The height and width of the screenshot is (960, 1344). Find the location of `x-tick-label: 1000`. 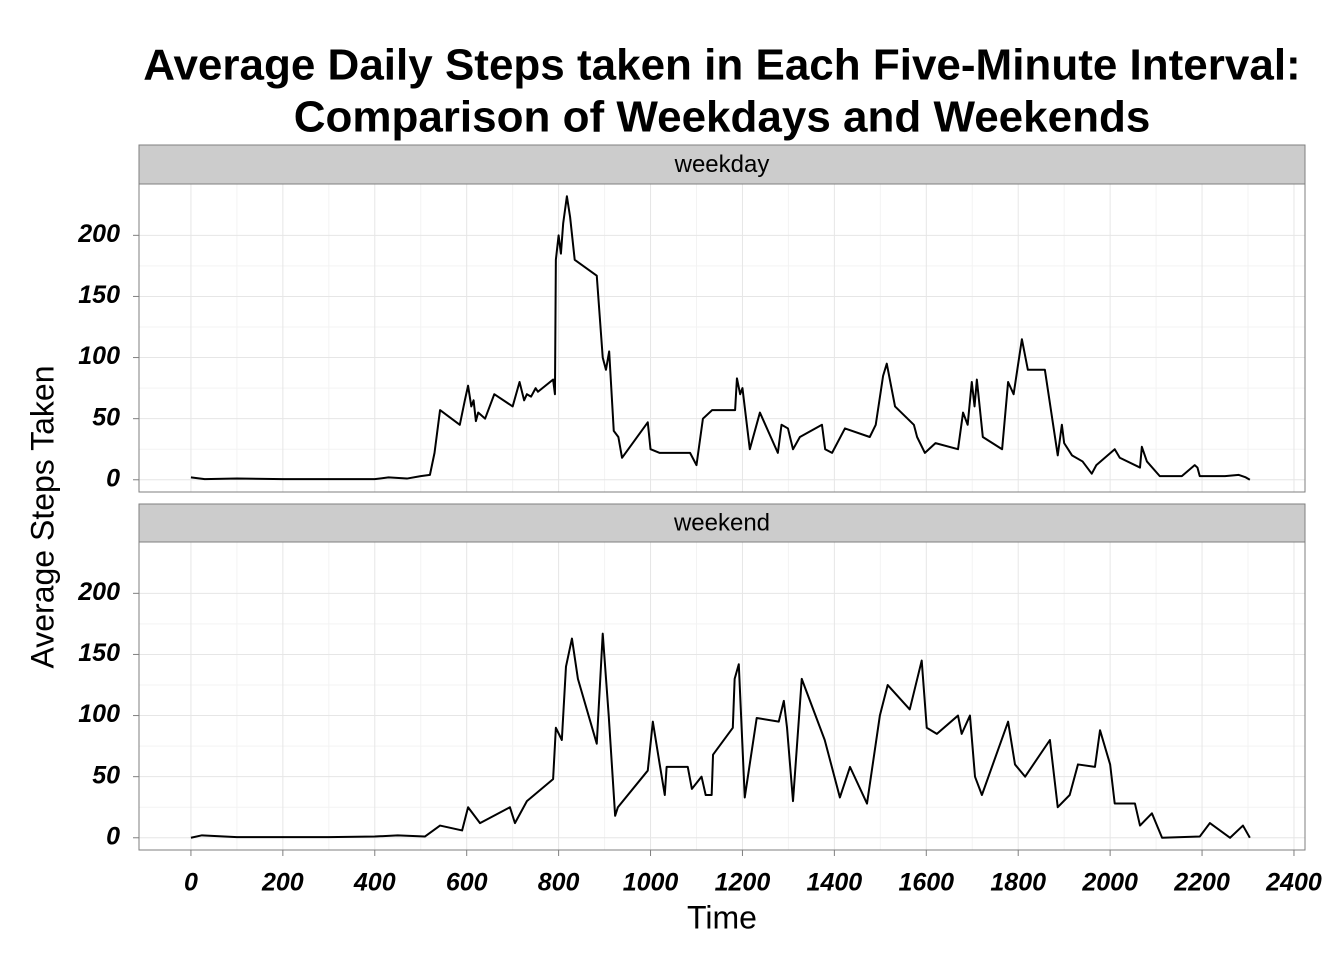

x-tick-label: 1000 is located at coordinates (651, 883).